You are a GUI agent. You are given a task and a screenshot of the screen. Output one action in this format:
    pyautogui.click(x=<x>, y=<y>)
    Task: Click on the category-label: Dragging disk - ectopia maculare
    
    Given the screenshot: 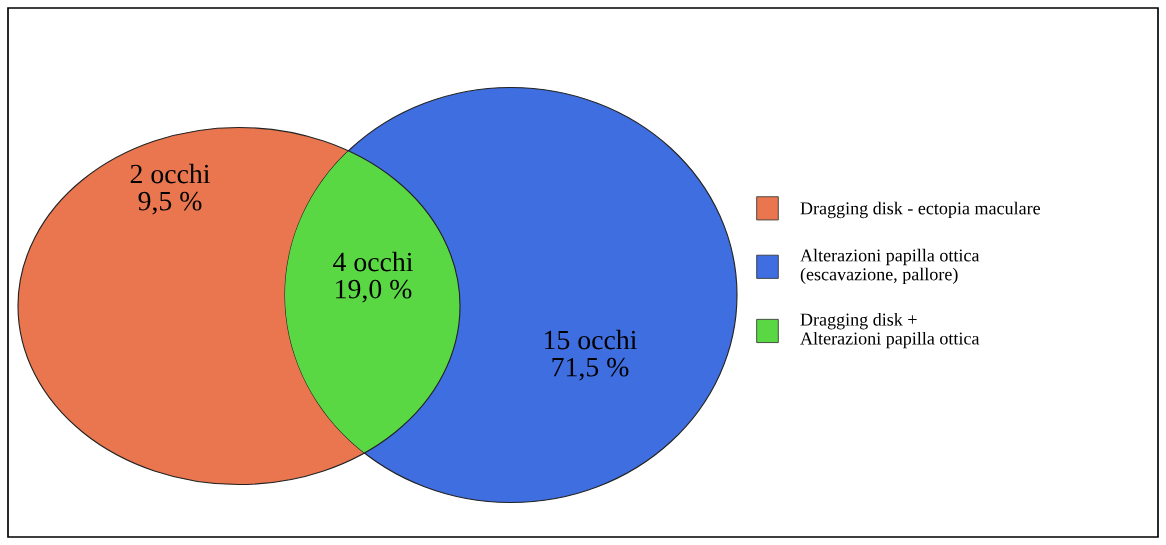 What is the action you would take?
    pyautogui.click(x=920, y=210)
    